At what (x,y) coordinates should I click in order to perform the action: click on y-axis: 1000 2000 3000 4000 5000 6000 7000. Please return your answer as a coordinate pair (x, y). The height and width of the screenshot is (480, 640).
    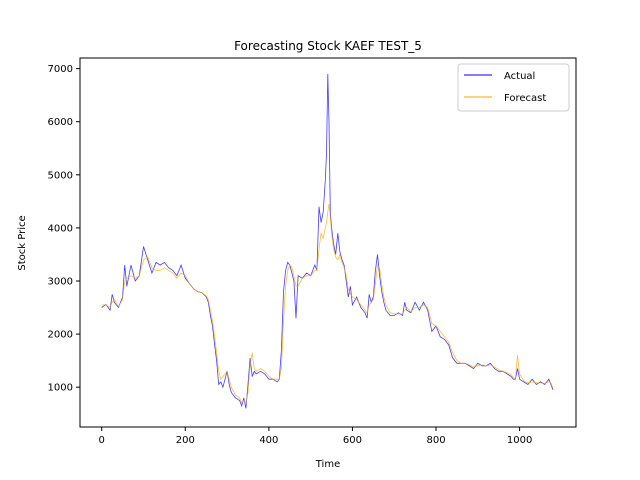
    Looking at the image, I should click on (64, 229).